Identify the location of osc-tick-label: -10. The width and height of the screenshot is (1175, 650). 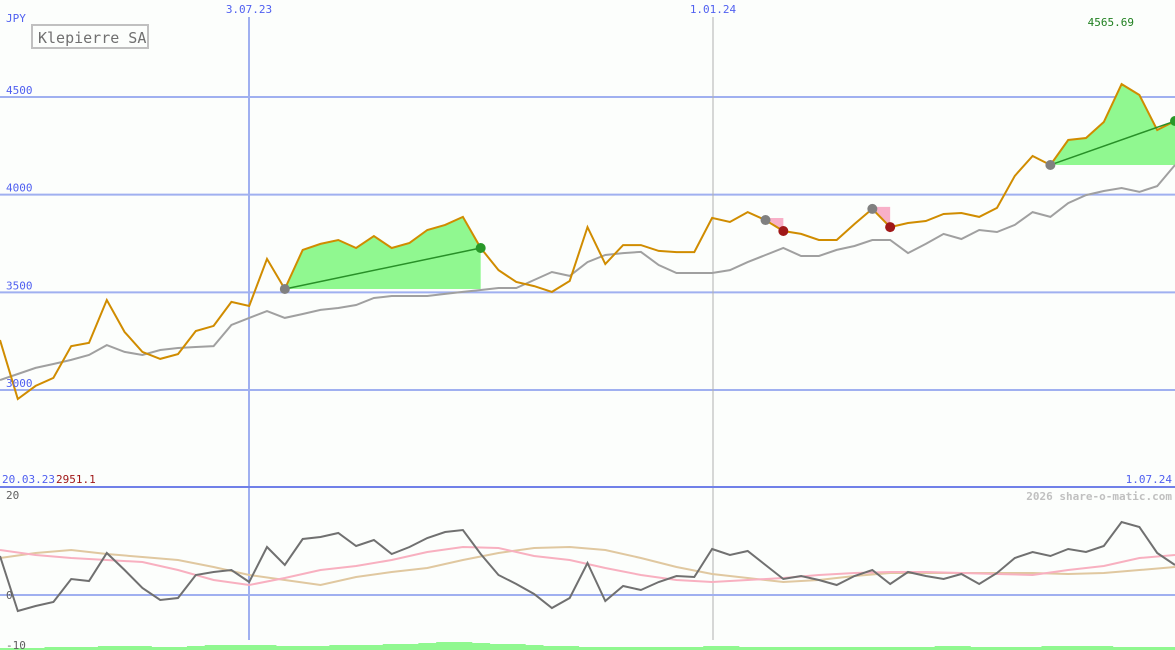
(16, 644).